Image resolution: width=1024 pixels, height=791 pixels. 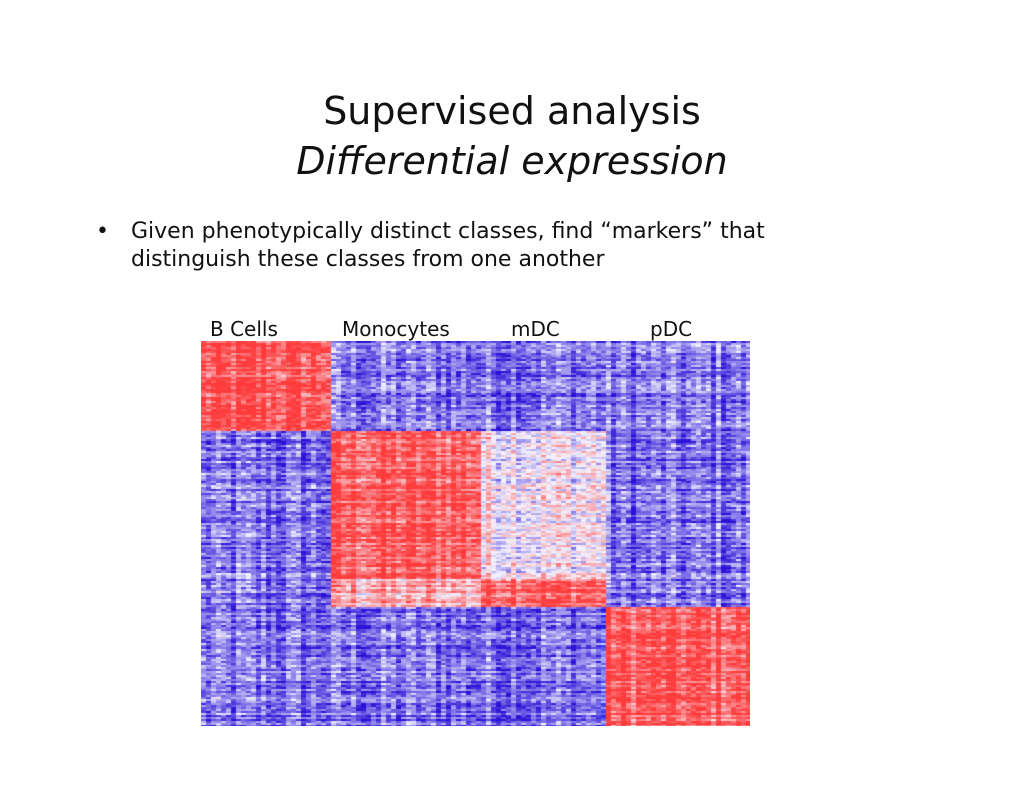 What do you see at coordinates (396, 329) in the screenshot?
I see `heatmap-label-monocytes: Monocytes` at bounding box center [396, 329].